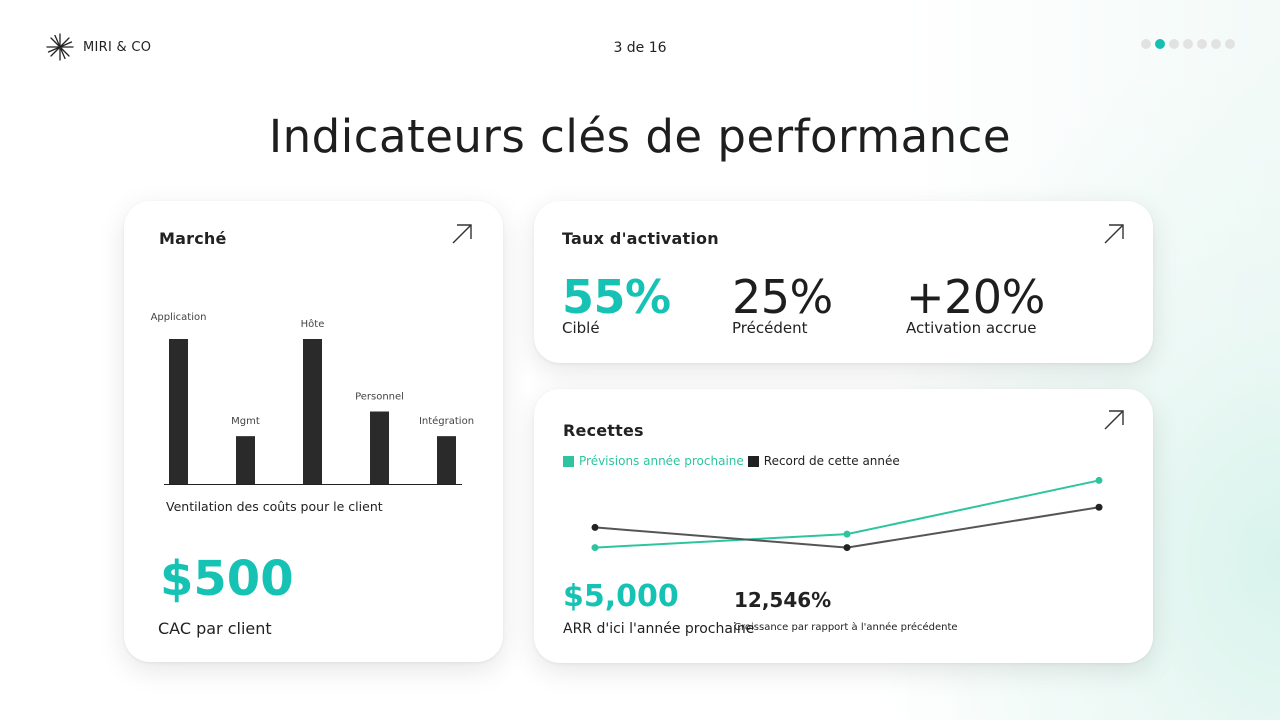 The image size is (1280, 720). Describe the element at coordinates (581, 328) in the screenshot. I see `kpi-label: Ciblé` at that location.